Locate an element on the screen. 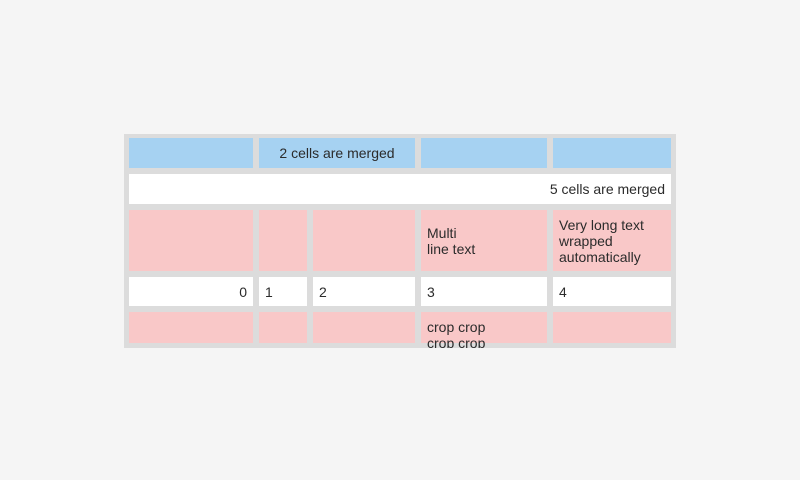 The width and height of the screenshot is (800, 480). table-cell-text: Very long text wrapped automatically is located at coordinates (601, 240).